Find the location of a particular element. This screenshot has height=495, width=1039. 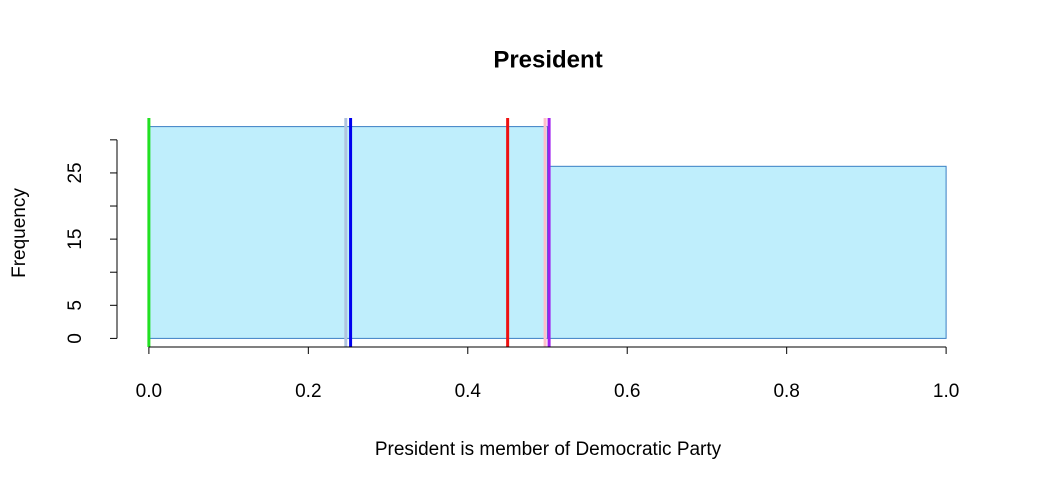

y-axis-label: Frequency is located at coordinates (19, 233).